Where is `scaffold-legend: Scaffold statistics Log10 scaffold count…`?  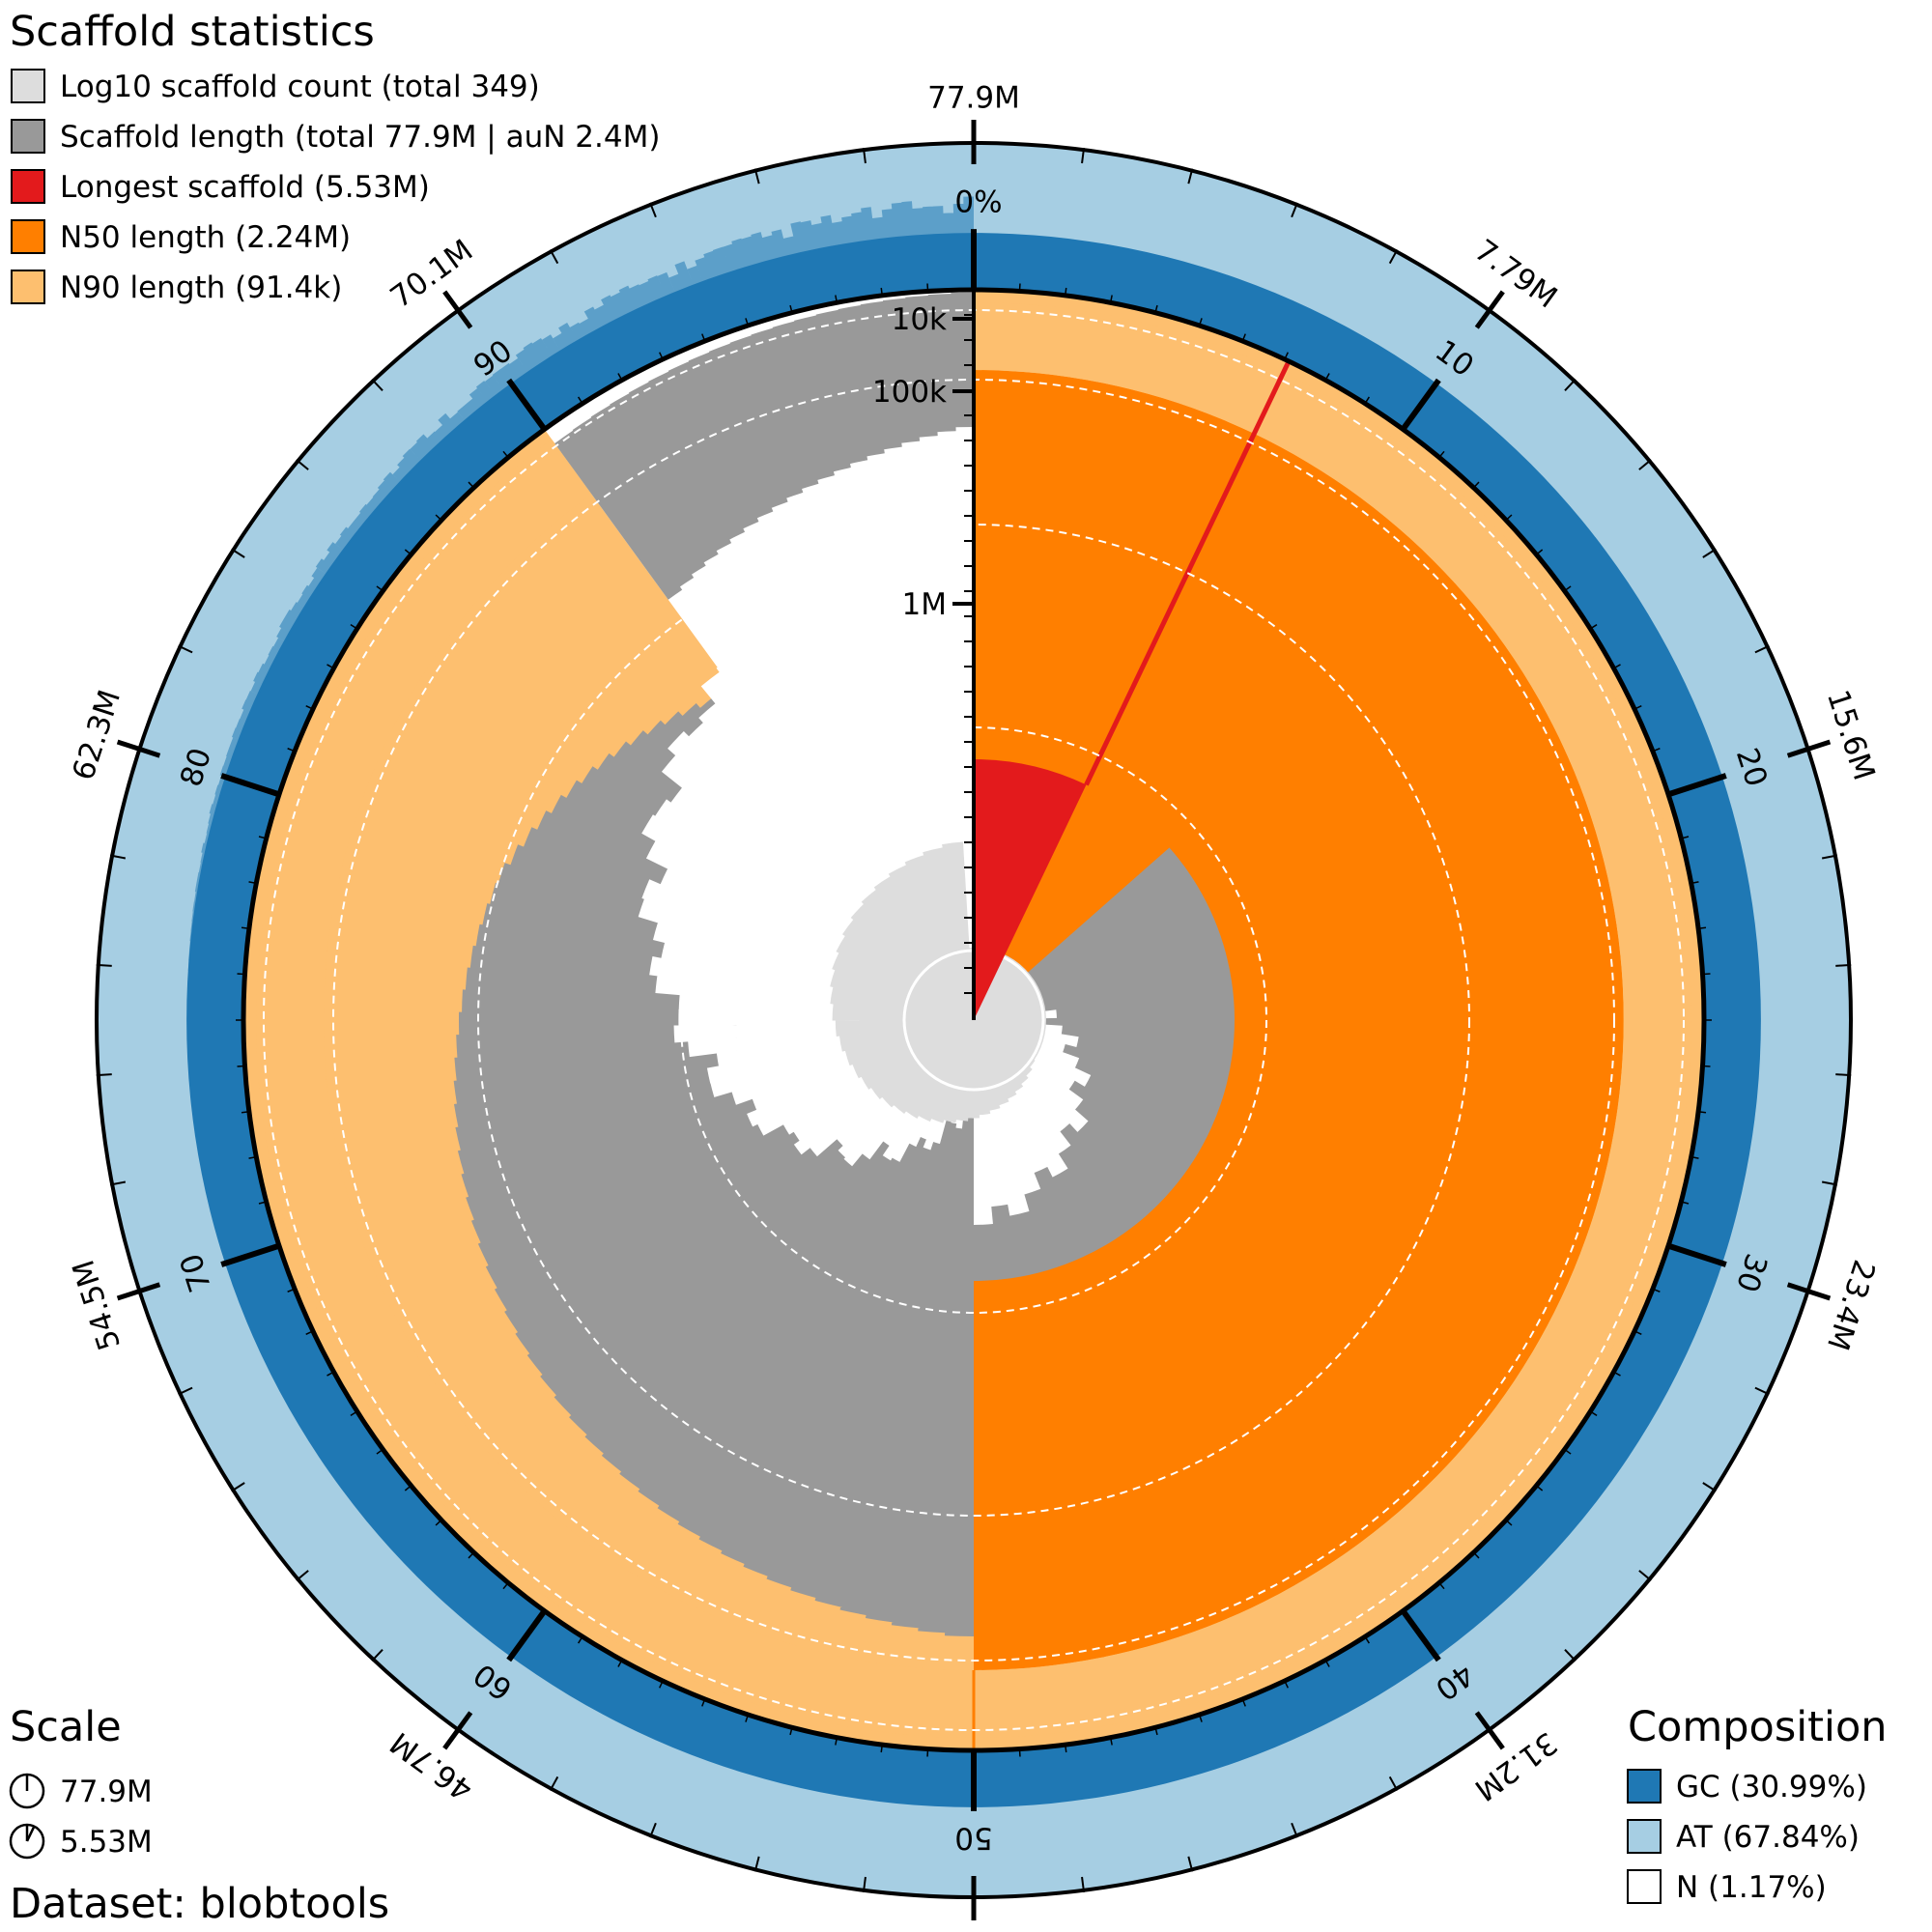
scaffold-legend: Scaffold statistics Log10 scaffold count… is located at coordinates (335, 156).